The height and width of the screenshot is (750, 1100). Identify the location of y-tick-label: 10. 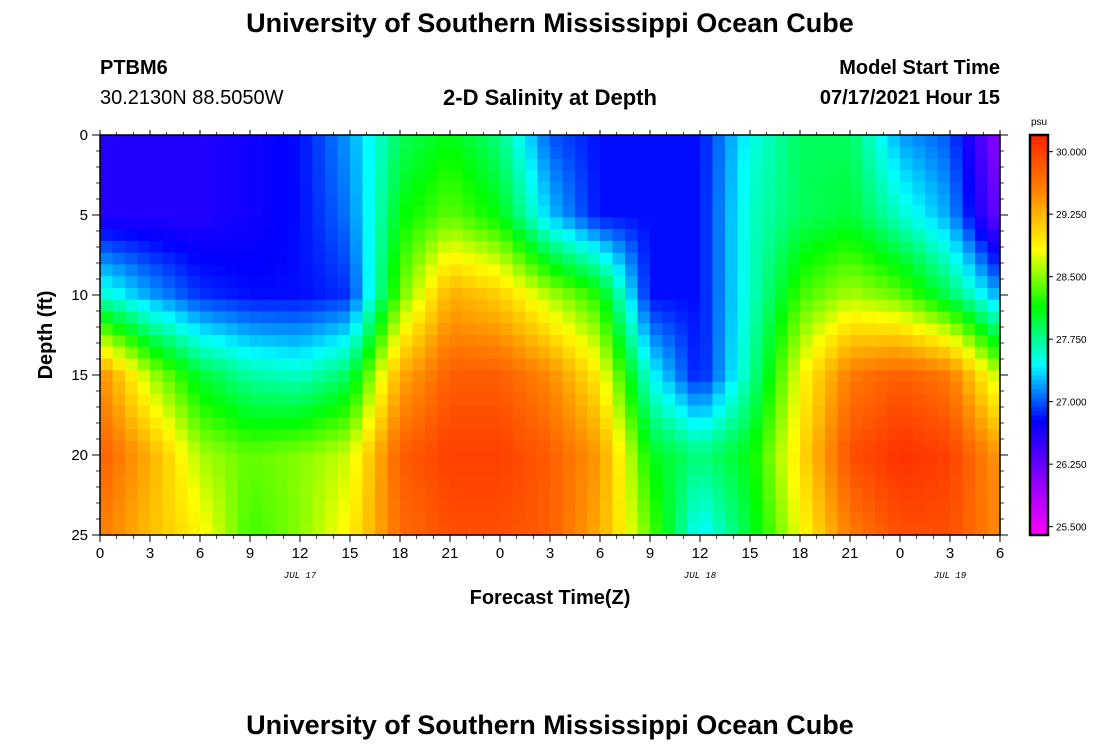
(79, 295).